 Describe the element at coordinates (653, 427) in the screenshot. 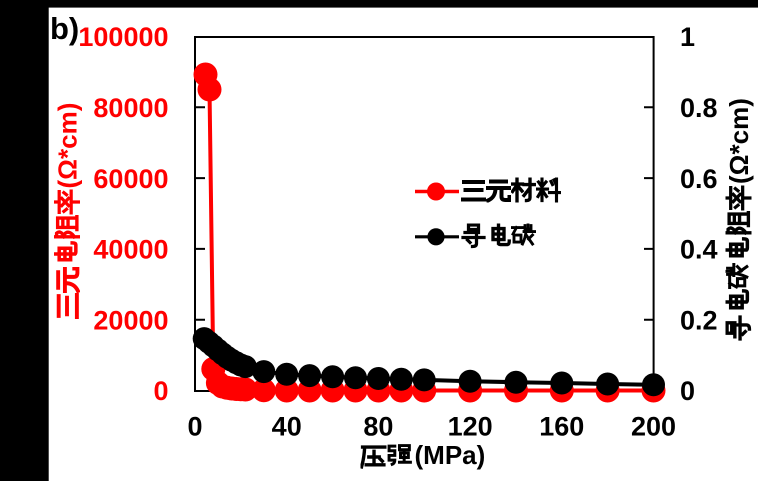

I see `svg-text: 200` at that location.